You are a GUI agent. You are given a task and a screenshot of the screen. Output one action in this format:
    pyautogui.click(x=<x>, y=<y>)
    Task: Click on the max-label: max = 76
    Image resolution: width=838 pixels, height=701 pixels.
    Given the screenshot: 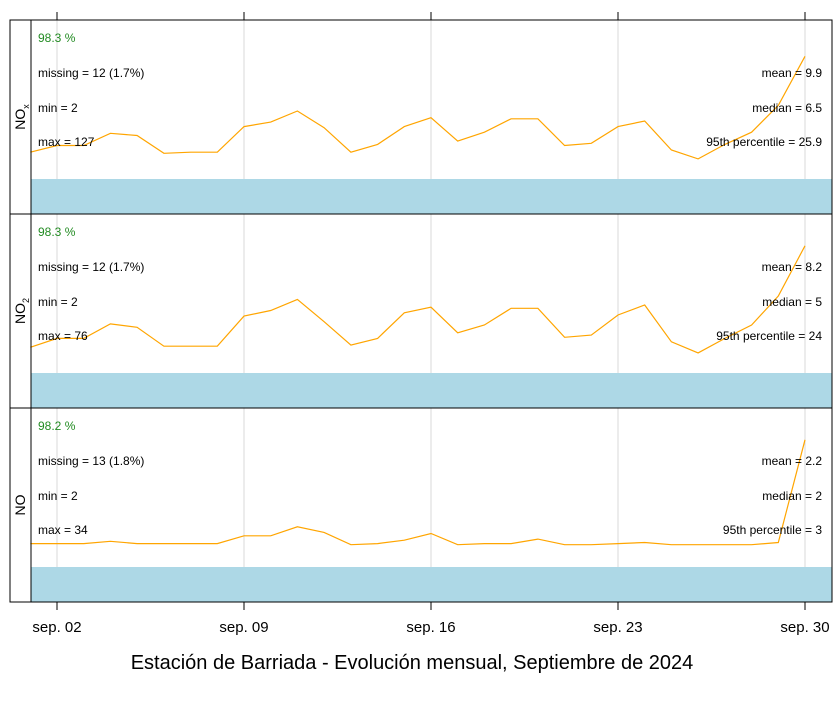 What is the action you would take?
    pyautogui.click(x=63, y=336)
    